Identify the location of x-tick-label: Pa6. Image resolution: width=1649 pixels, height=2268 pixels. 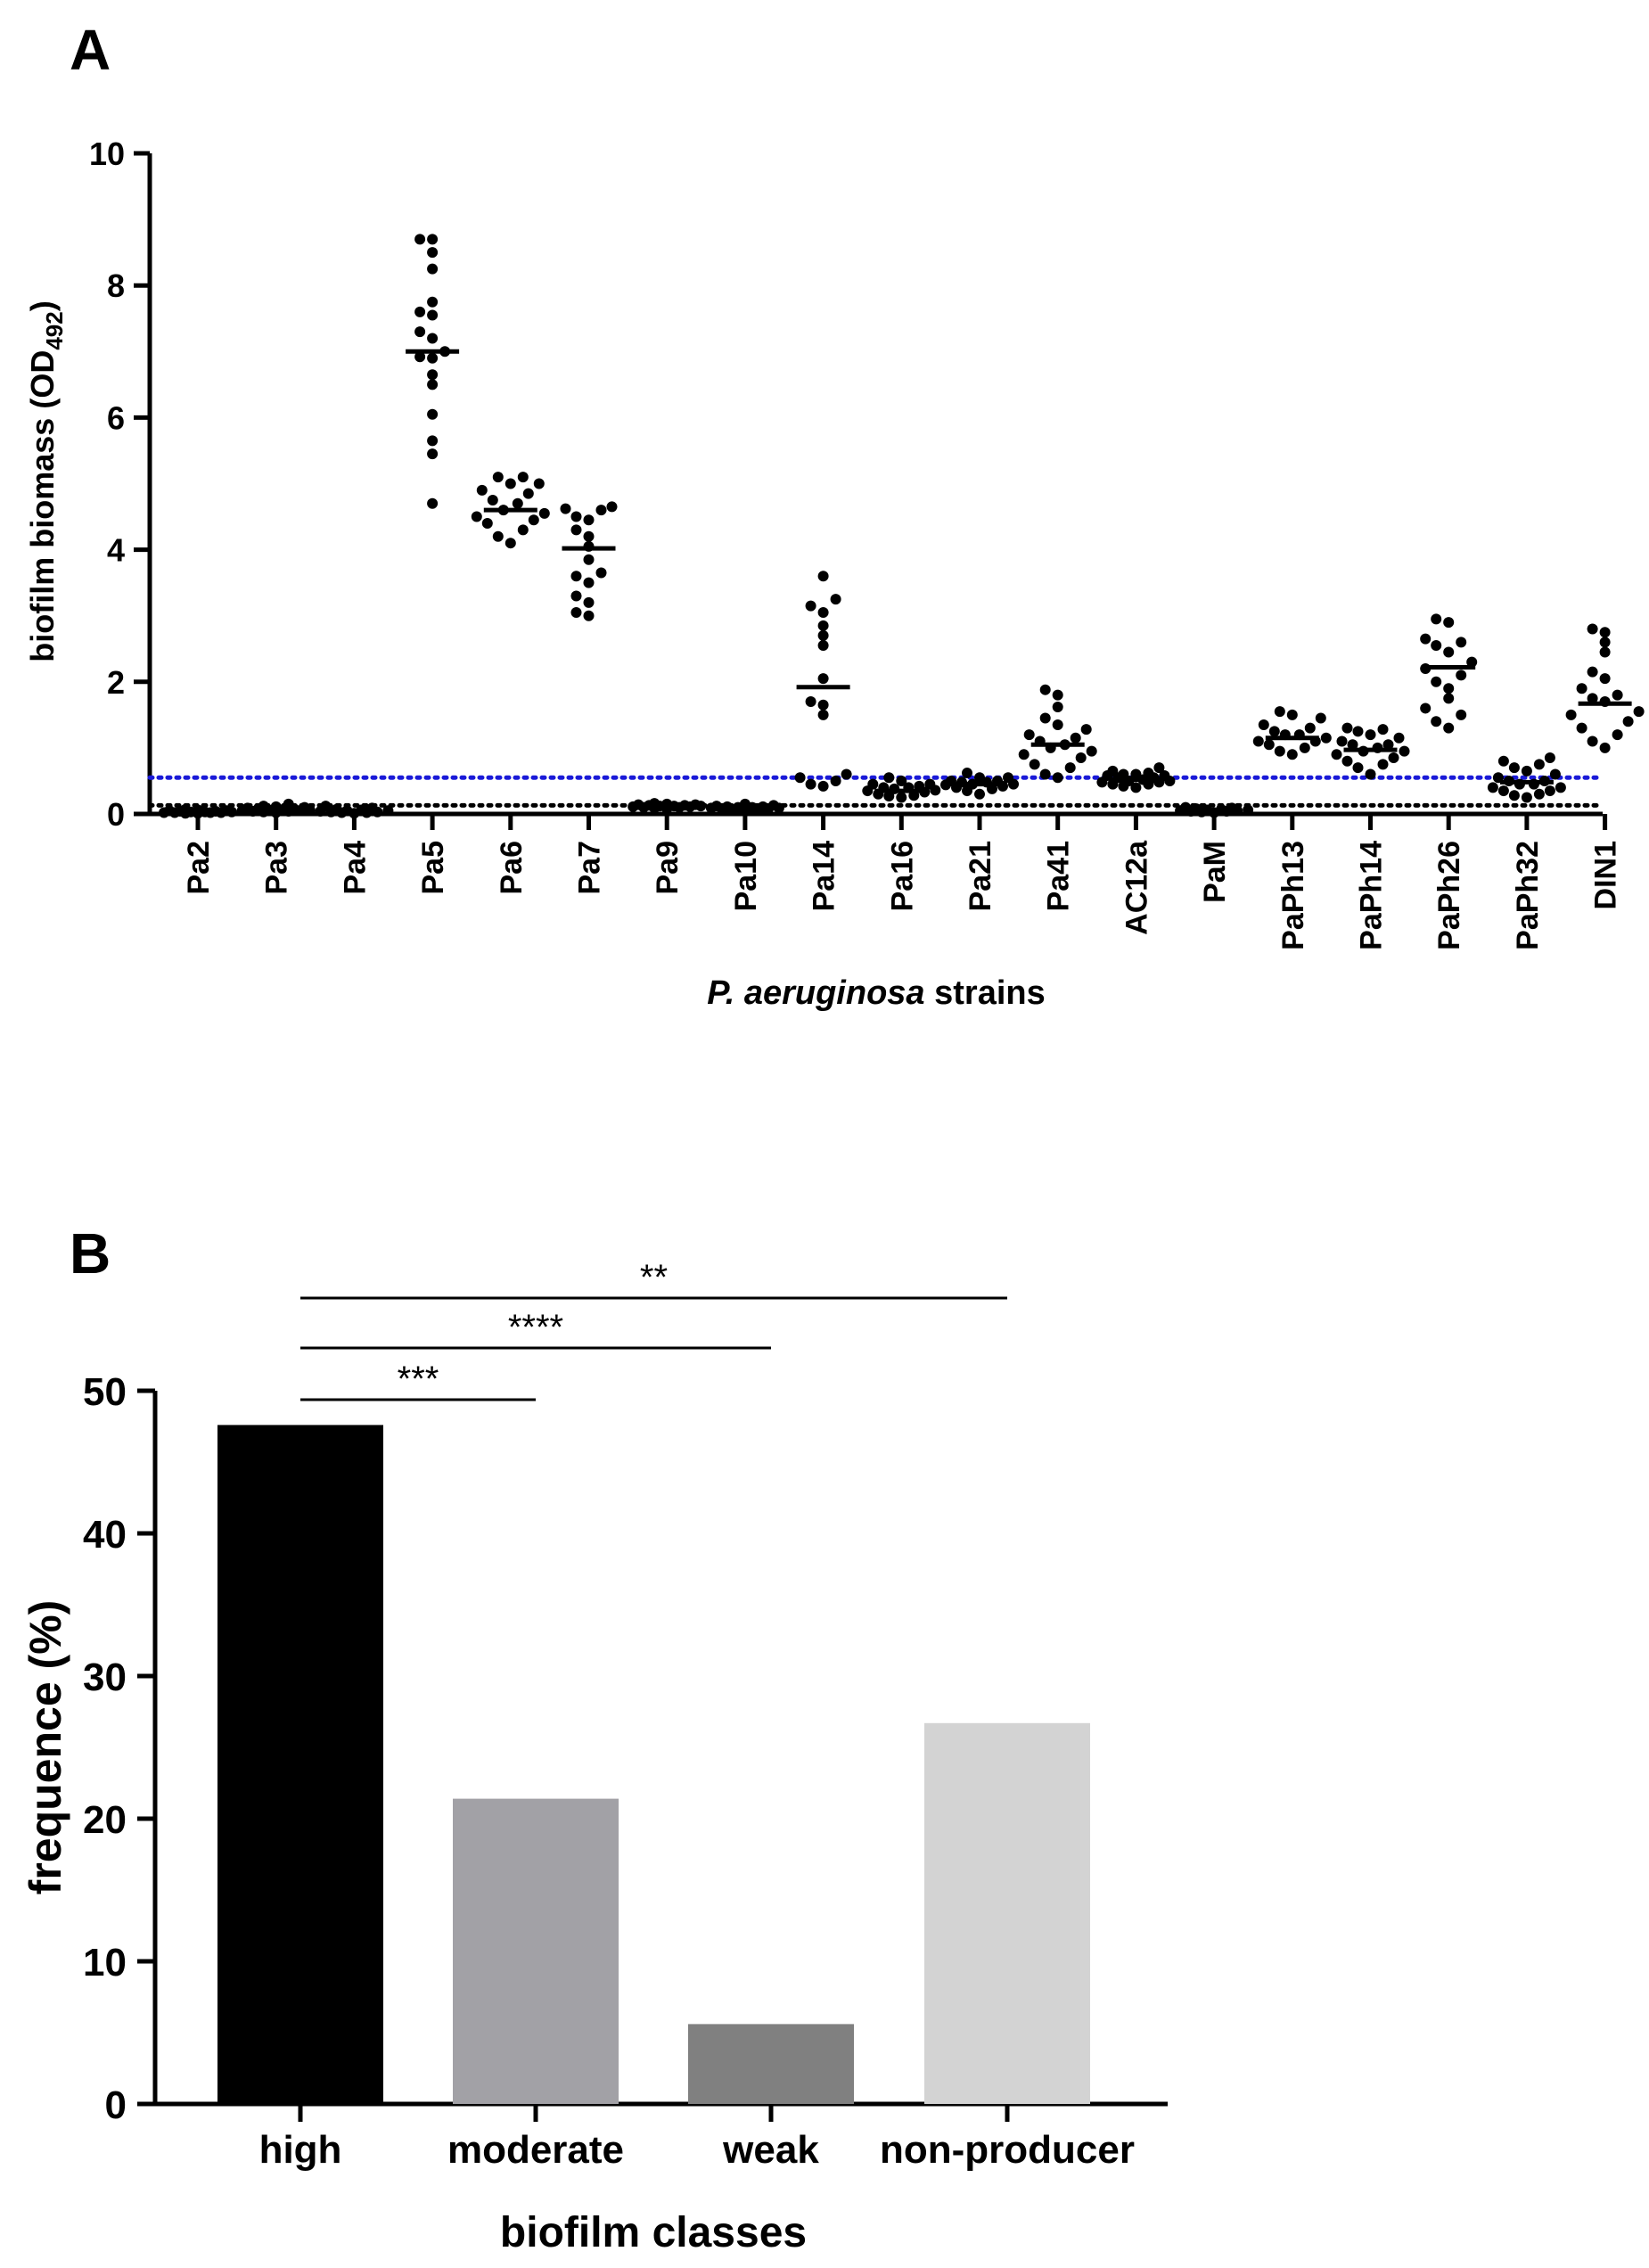
(512, 868).